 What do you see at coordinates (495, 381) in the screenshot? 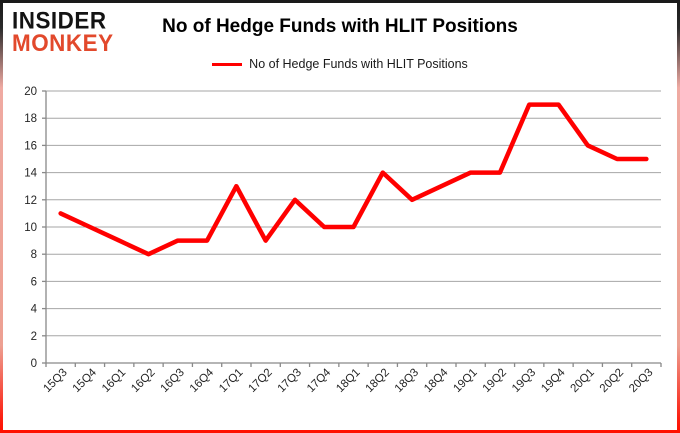
I see `x-tick-label: 19Q2` at bounding box center [495, 381].